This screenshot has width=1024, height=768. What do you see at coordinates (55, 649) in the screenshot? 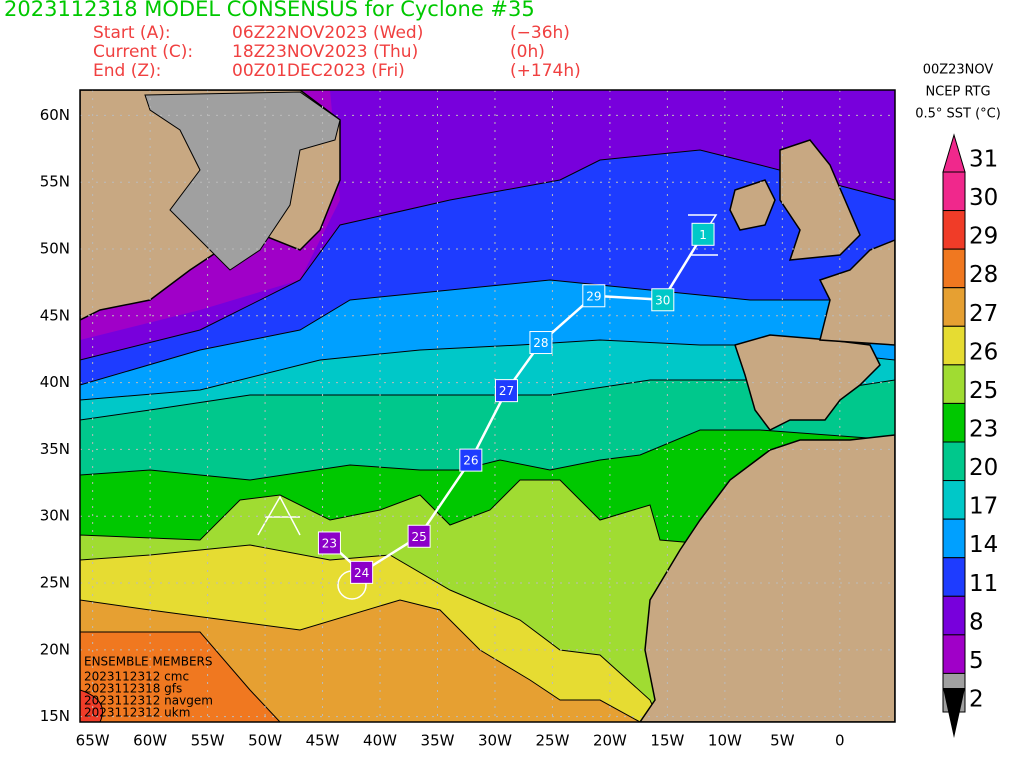
I see `y-tick-label: 20N` at bounding box center [55, 649].